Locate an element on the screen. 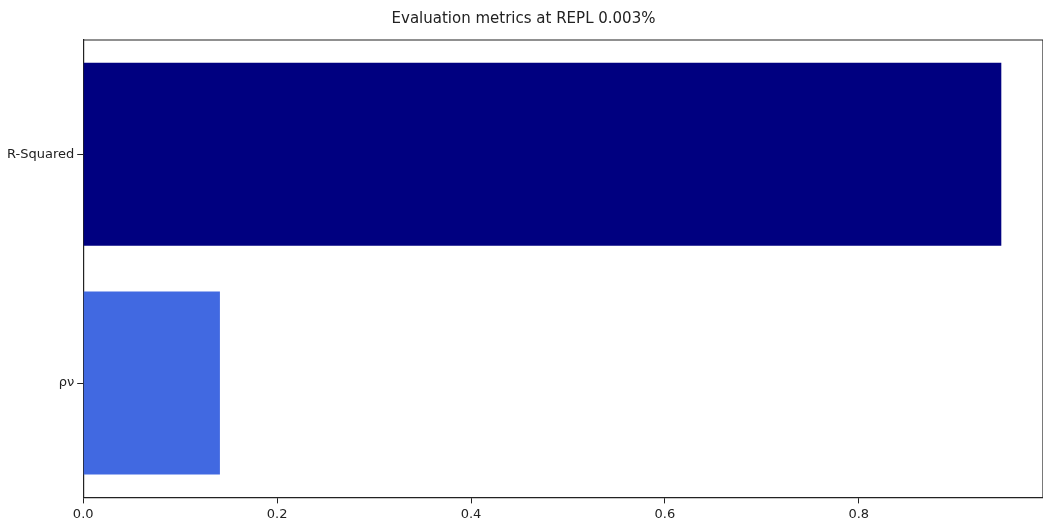  x-tick-label: 0.6 is located at coordinates (665, 513).